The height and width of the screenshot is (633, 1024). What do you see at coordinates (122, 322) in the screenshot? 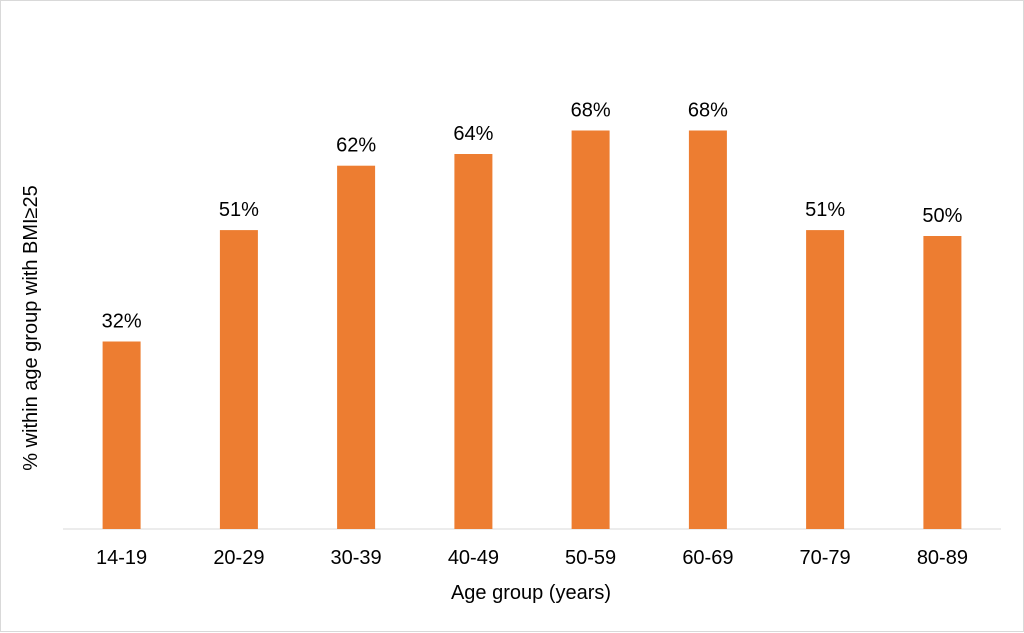
I see `value-label-14-19: 32%` at bounding box center [122, 322].